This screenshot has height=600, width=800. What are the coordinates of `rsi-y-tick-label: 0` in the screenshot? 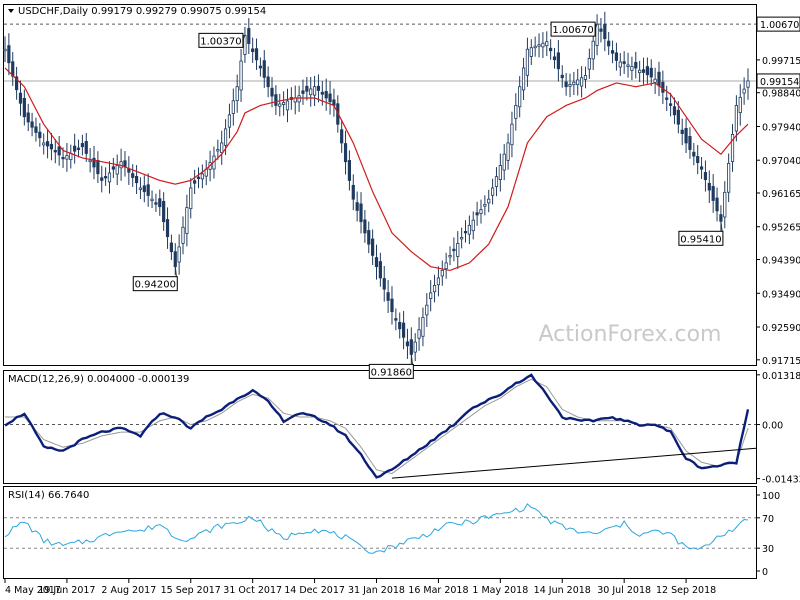 It's located at (765, 572).